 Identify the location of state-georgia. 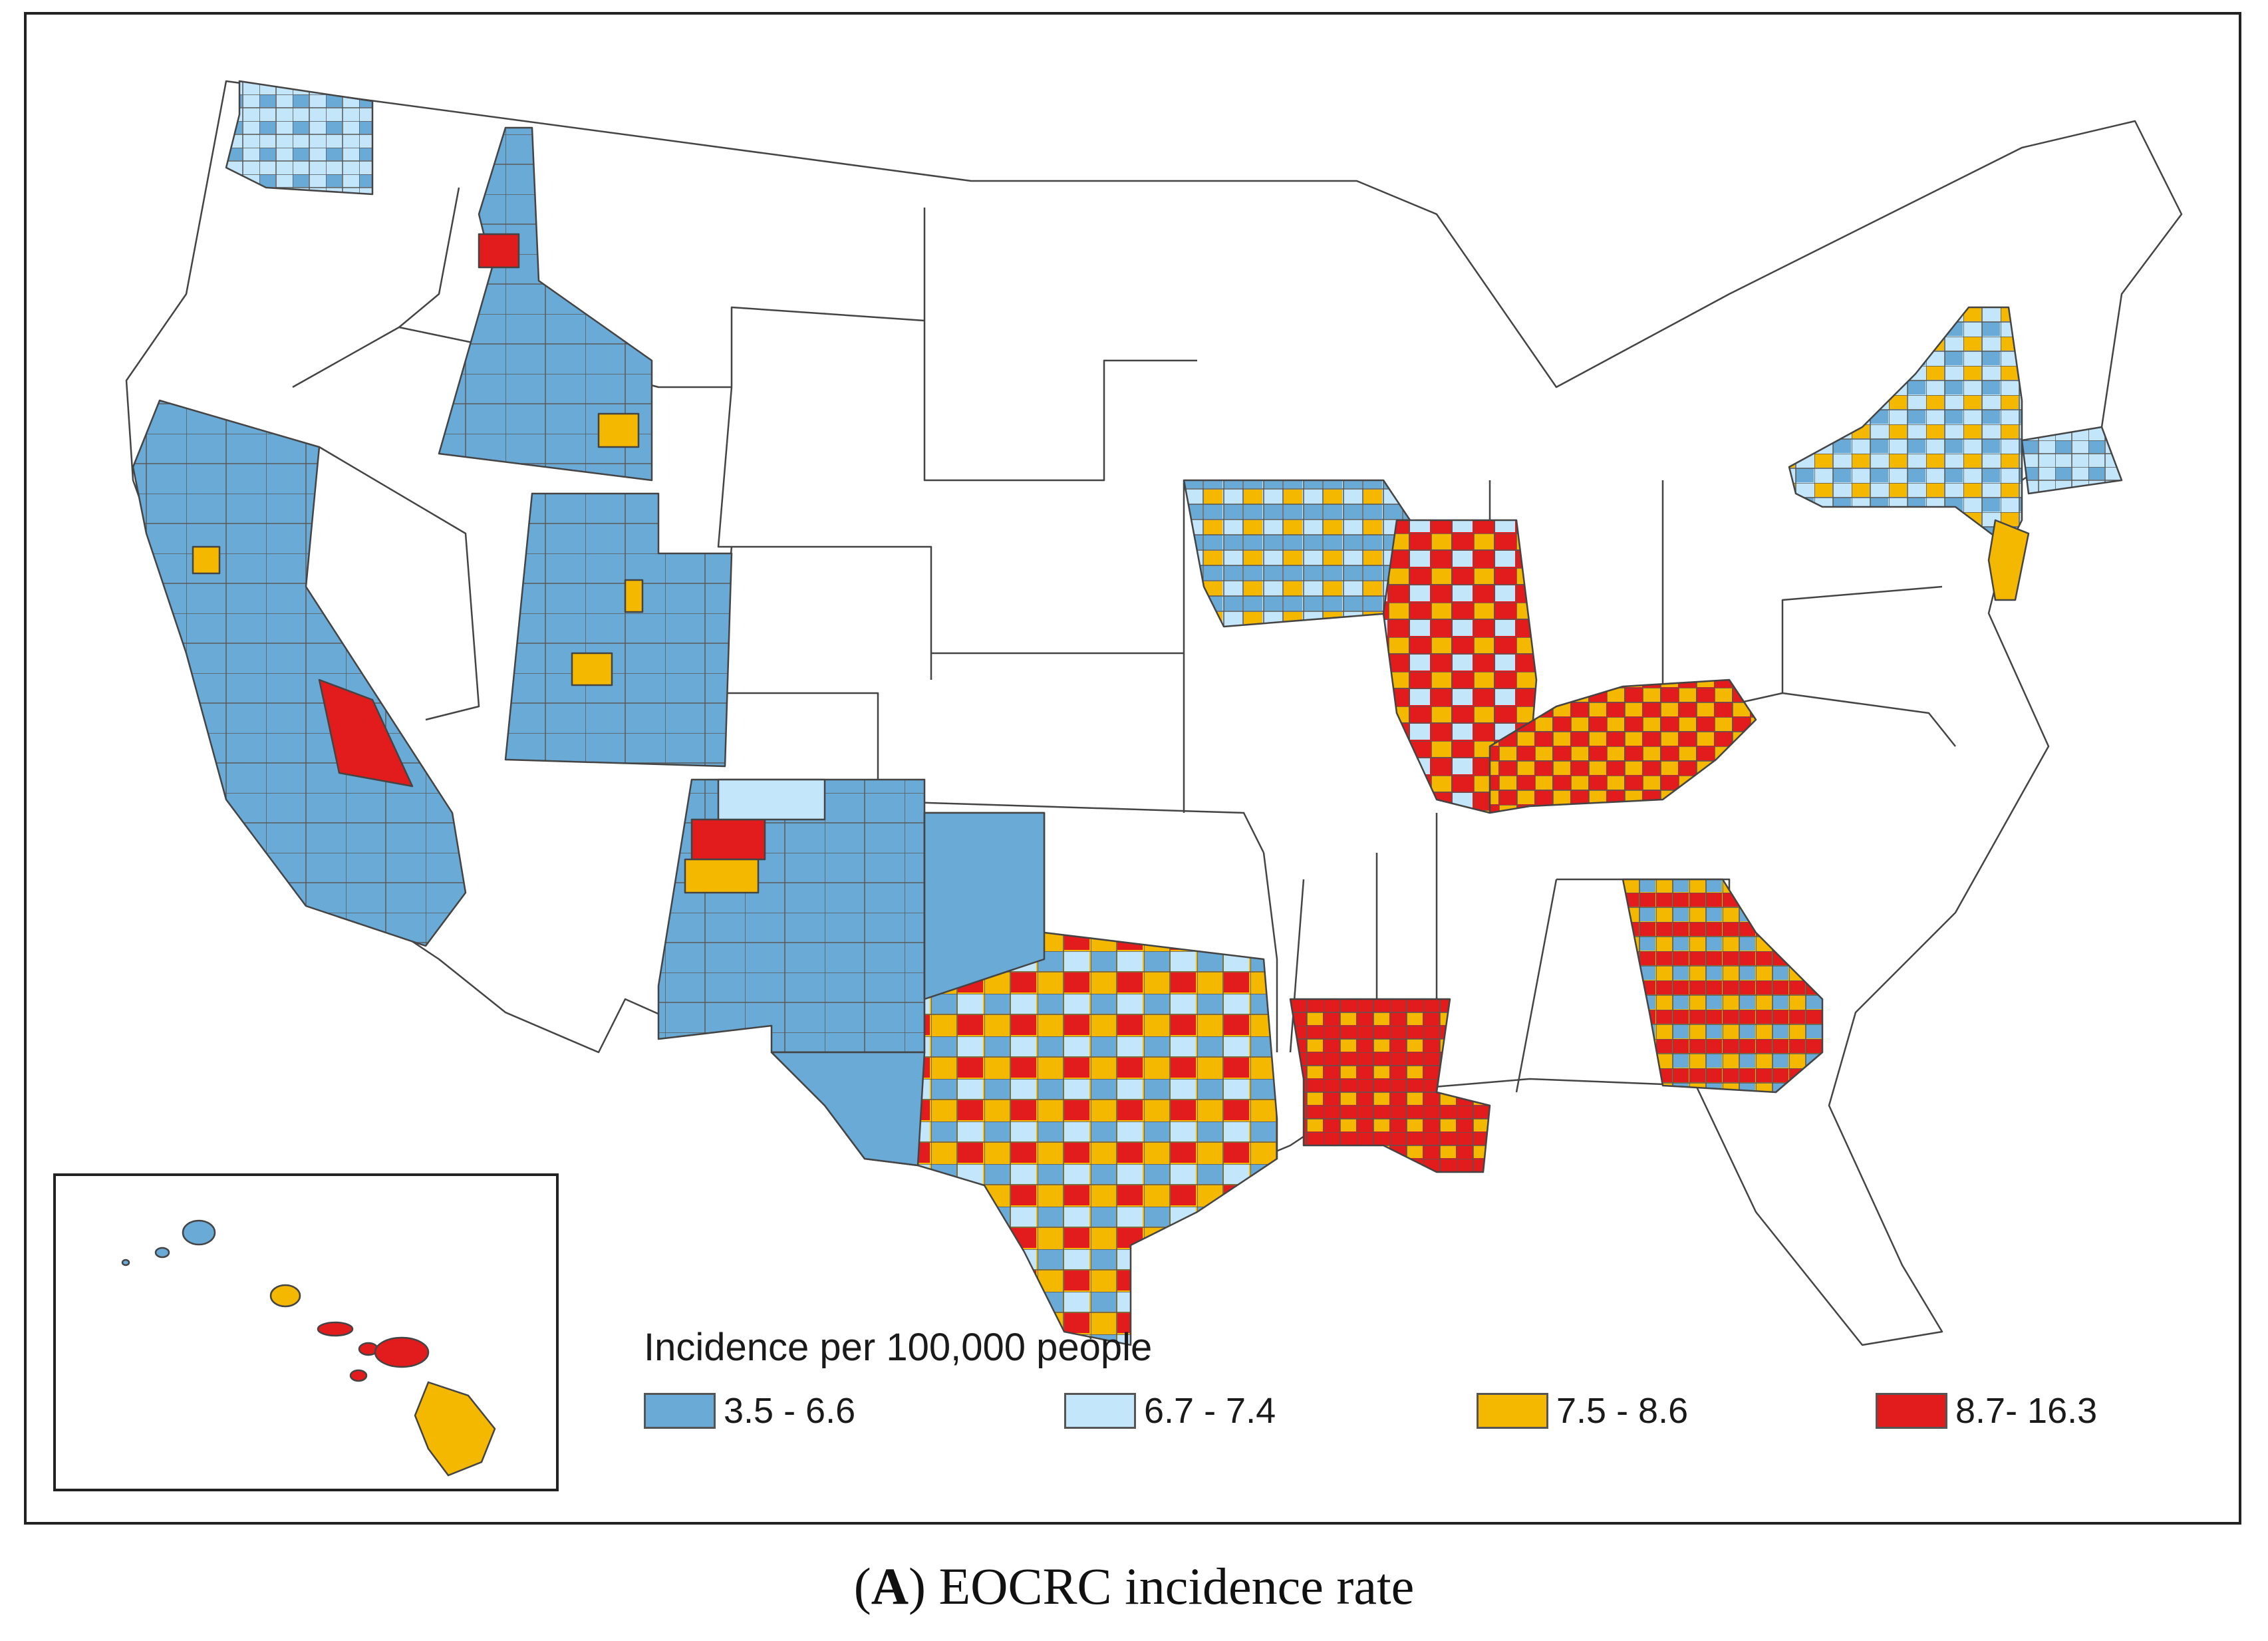
(1723, 986).